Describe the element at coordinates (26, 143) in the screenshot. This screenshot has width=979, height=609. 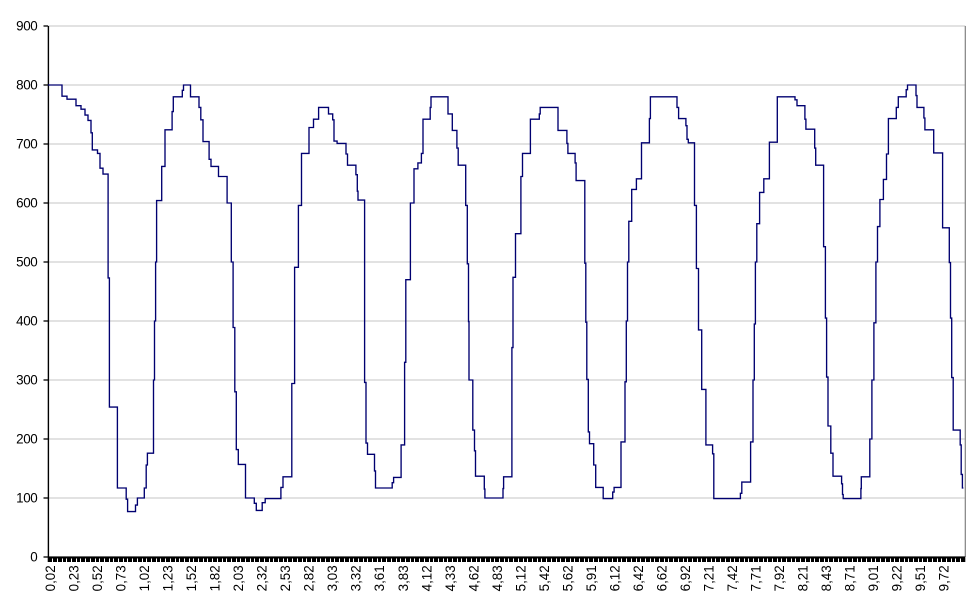
I see `svg-text: 700` at that location.